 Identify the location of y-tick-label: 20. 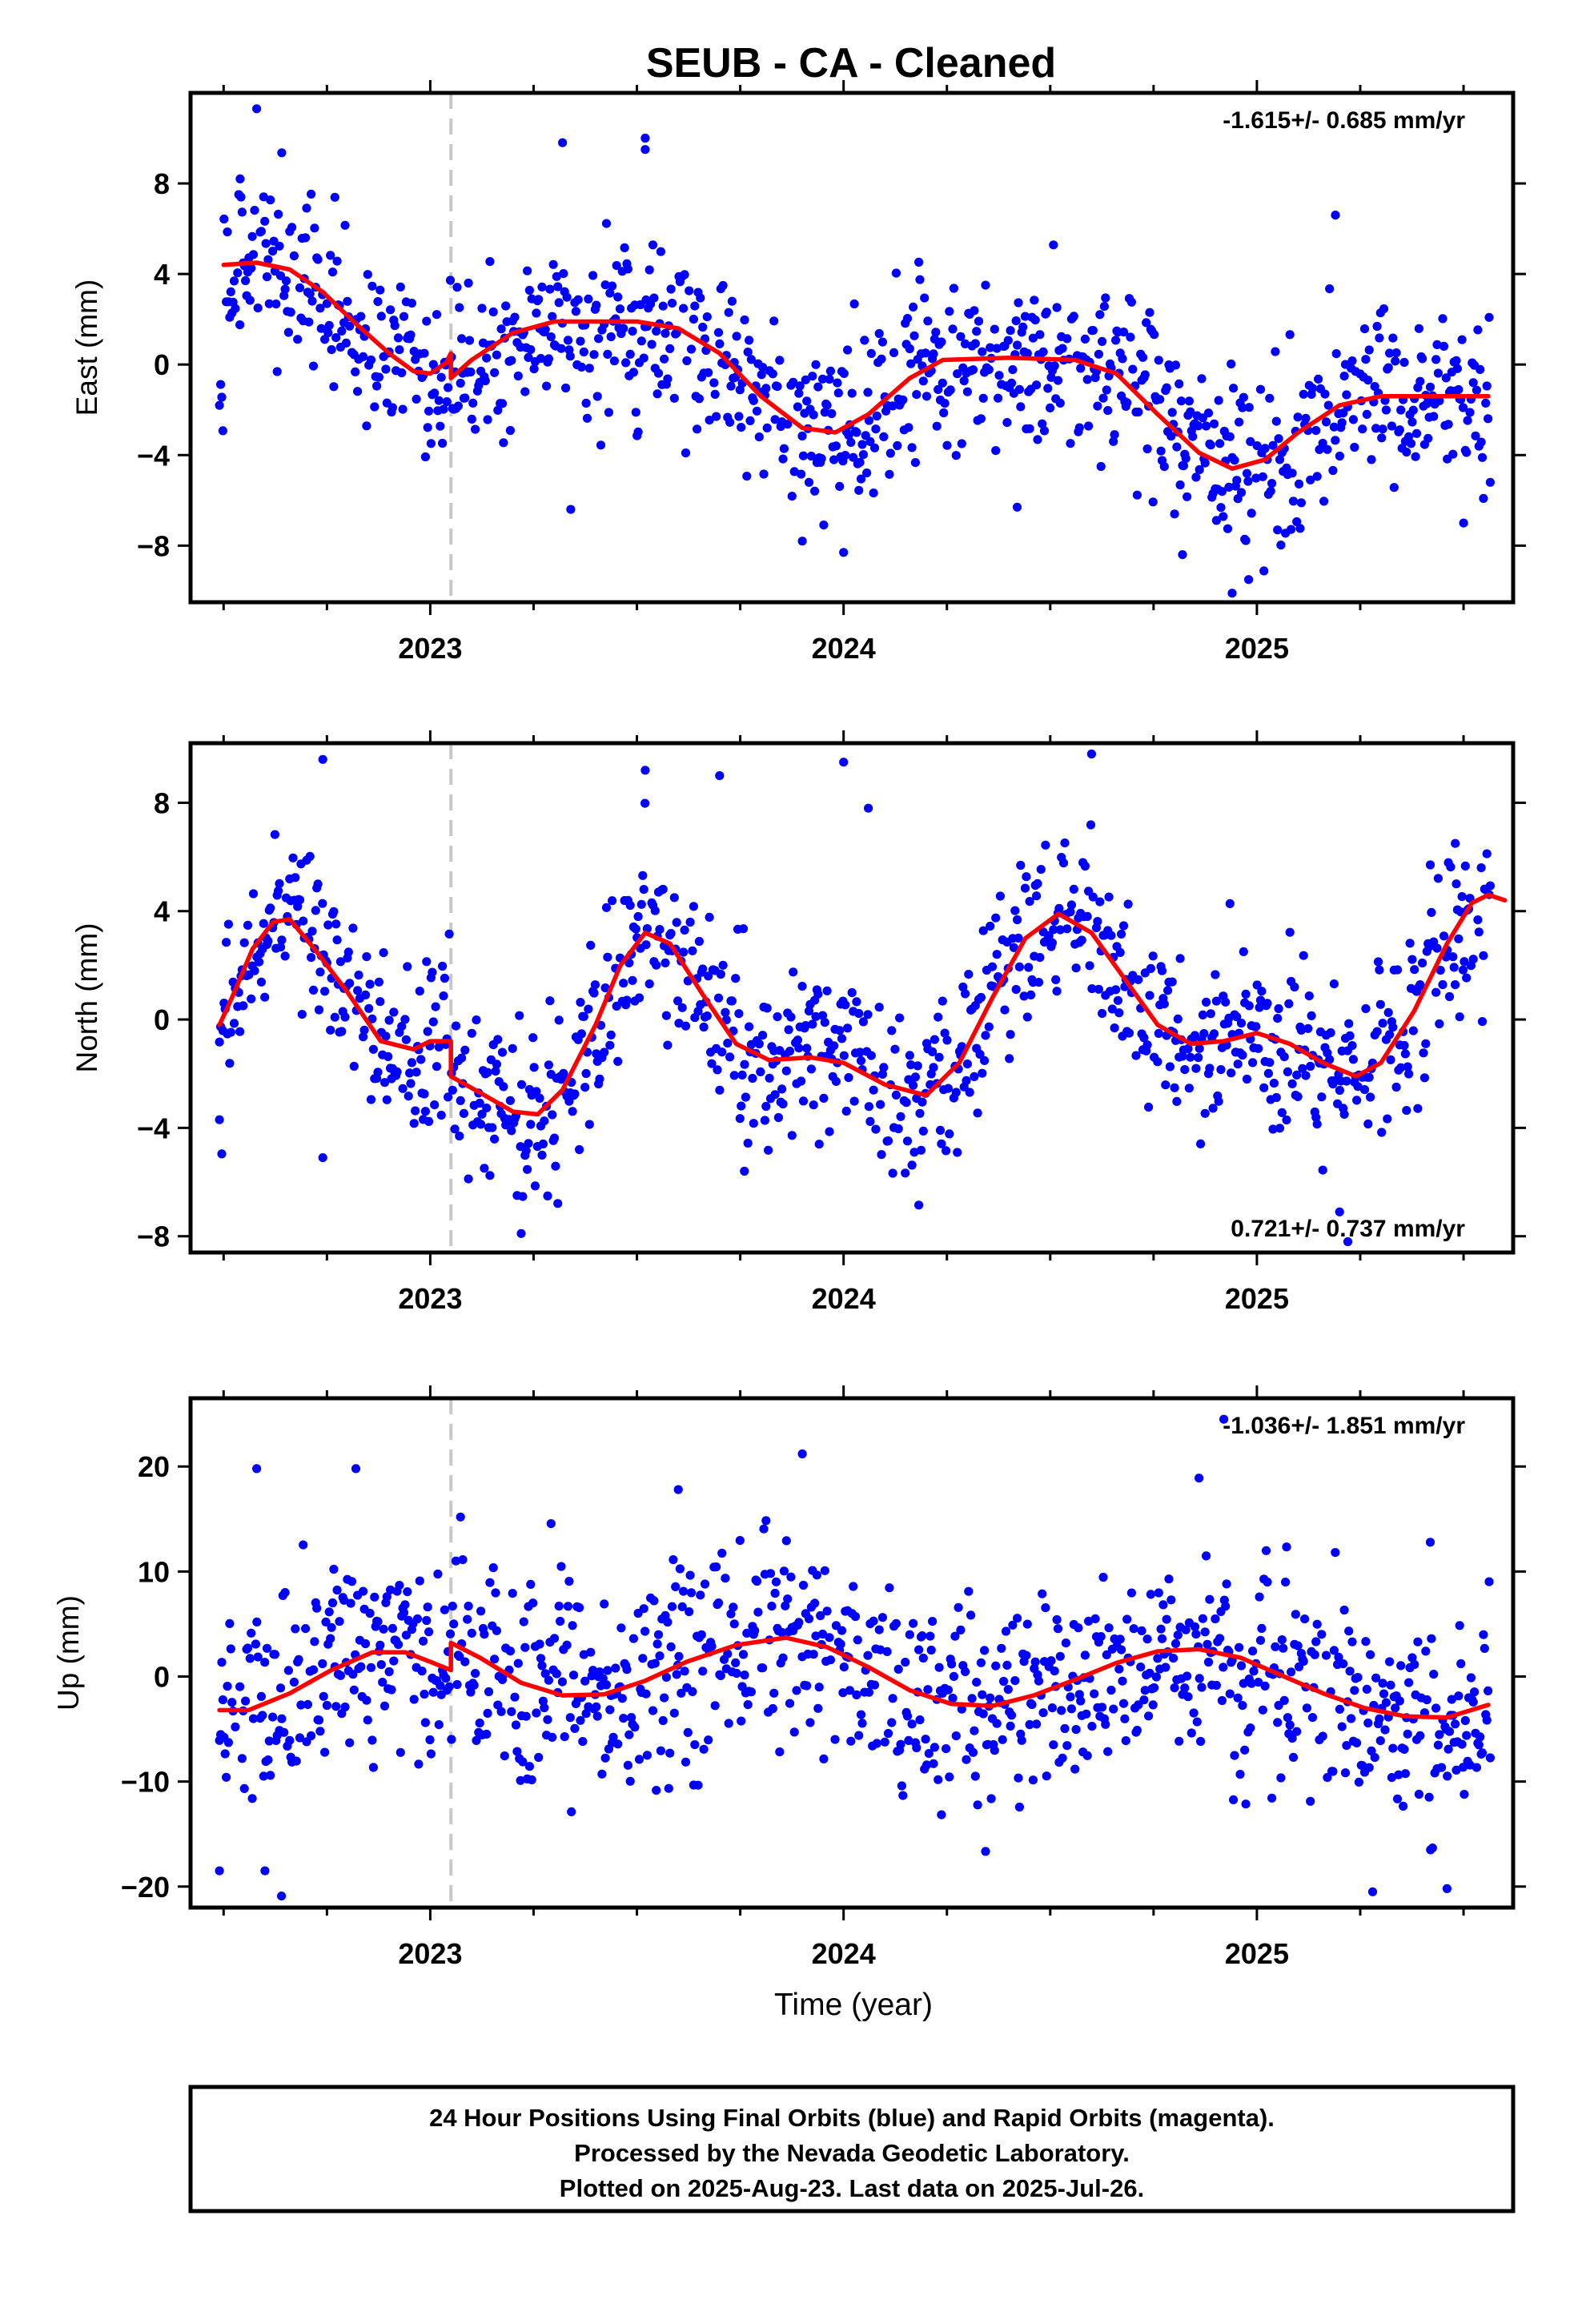
(154, 1466).